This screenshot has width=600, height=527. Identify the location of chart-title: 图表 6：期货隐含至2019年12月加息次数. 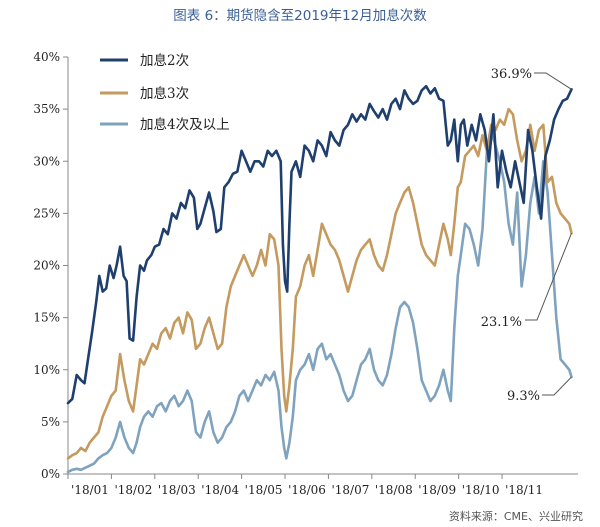
(300, 15).